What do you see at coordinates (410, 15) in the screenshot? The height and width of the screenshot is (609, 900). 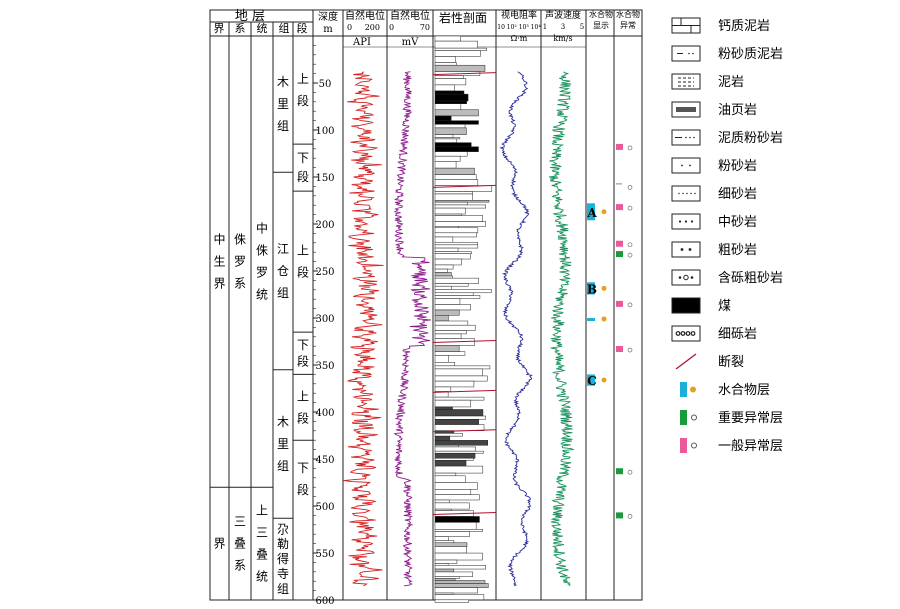 I see `sp-header: 自然电位` at bounding box center [410, 15].